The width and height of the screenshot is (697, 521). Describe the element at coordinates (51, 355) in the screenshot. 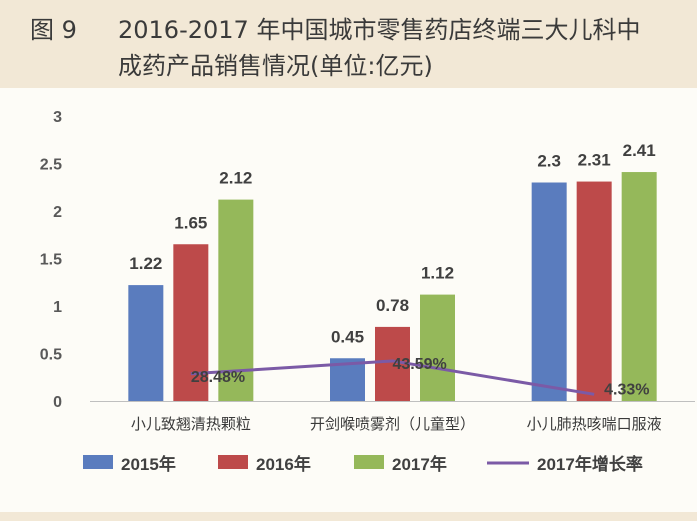

I see `y-tick-label: 0.5` at that location.